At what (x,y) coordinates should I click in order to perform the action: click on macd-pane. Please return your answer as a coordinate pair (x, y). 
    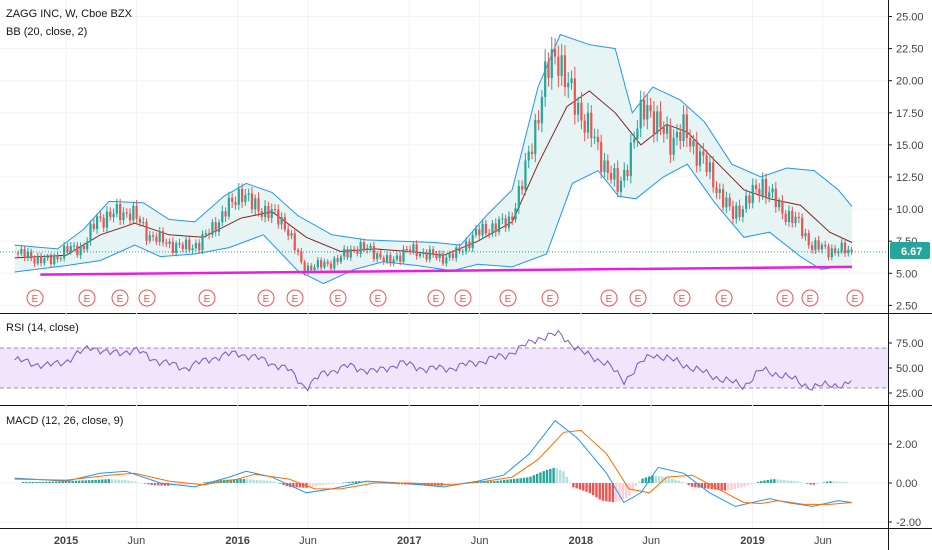
    Looking at the image, I should click on (433, 463).